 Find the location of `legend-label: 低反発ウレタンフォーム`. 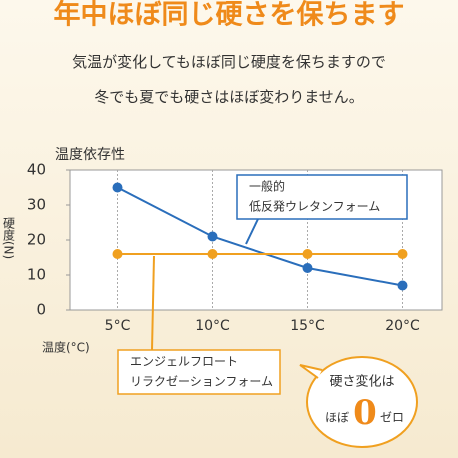

legend-label: 低反発ウレタンフォーム is located at coordinates (314, 207).